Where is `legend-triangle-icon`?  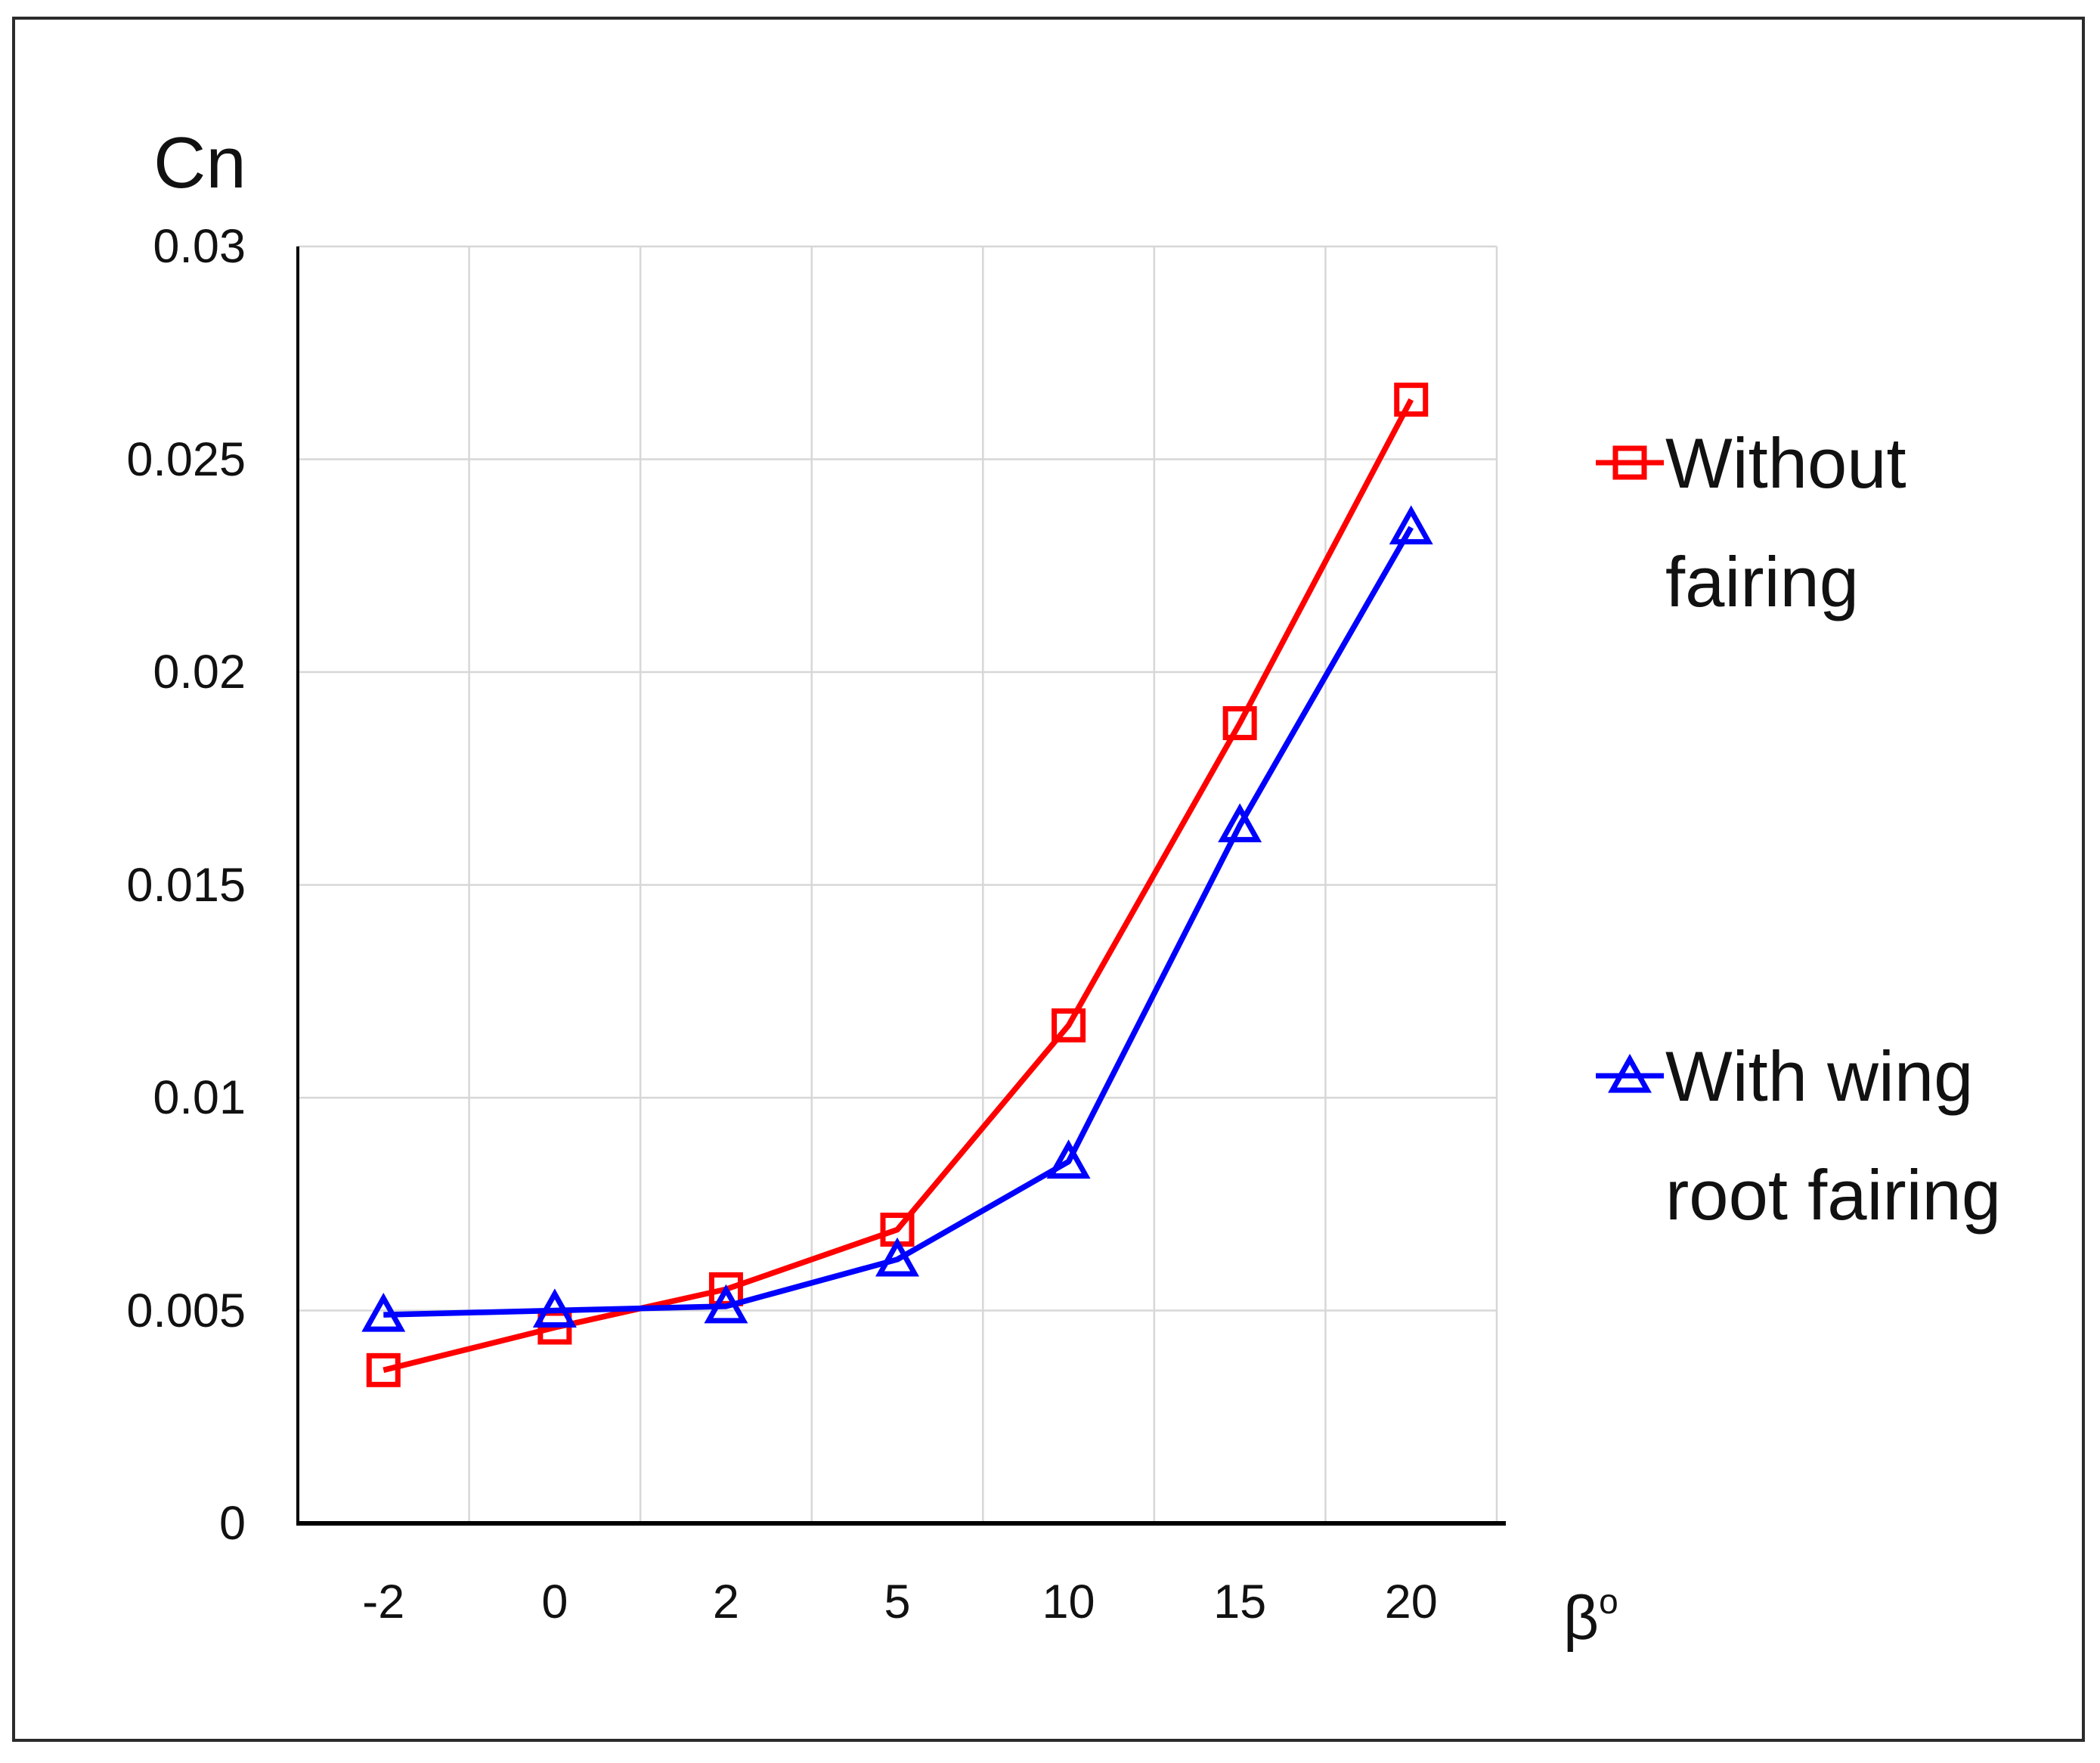
legend-triangle-icon is located at coordinates (1630, 1073).